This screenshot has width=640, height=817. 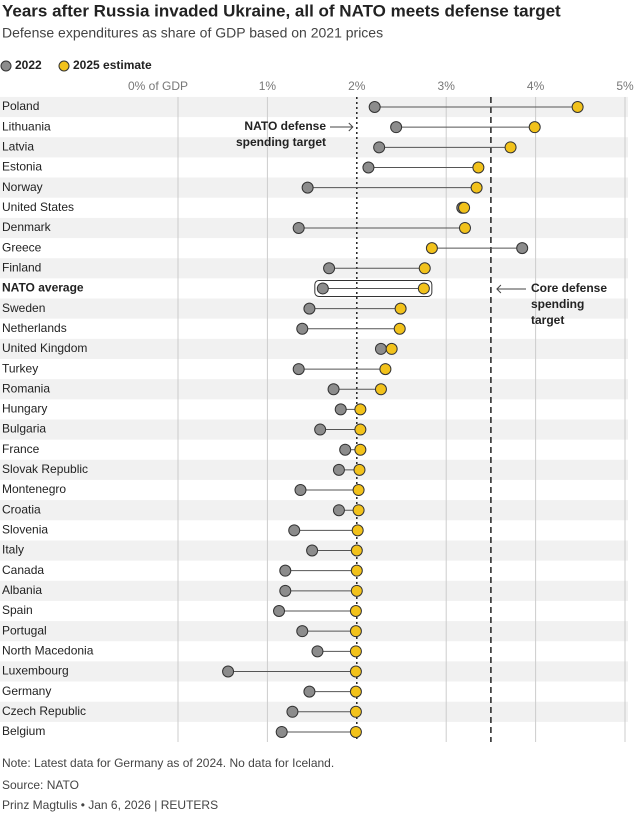 I want to click on category-label: Luxembourg, so click(x=35, y=671).